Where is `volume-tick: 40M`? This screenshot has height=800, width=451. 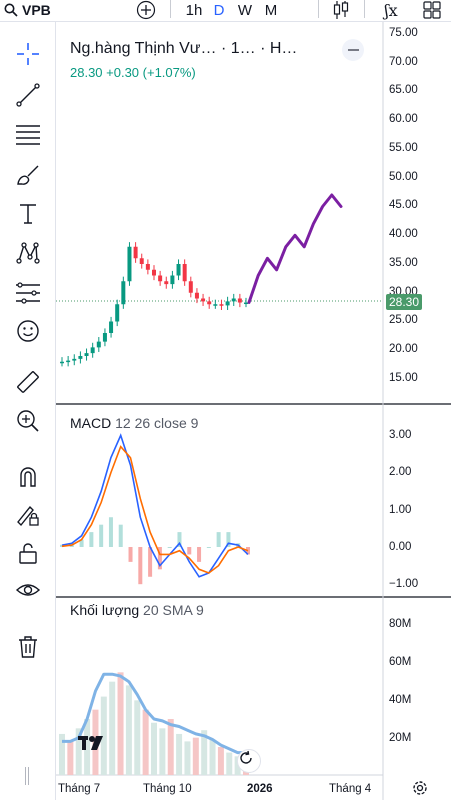
volume-tick: 40M is located at coordinates (400, 700).